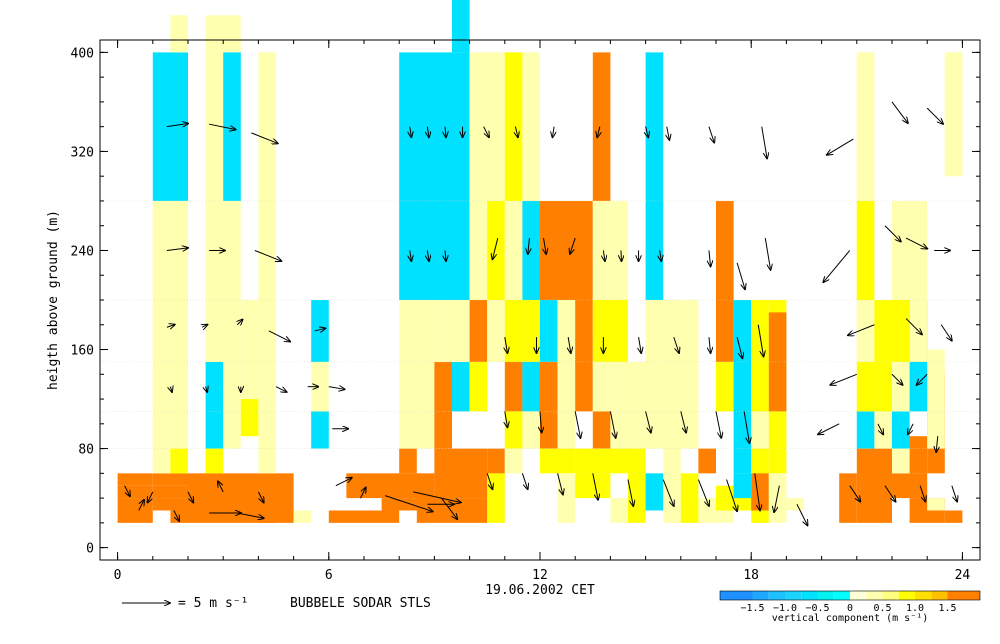 Image resolution: width=1000 pixels, height=644 pixels. I want to click on y-tick-label: 0, so click(90, 549).